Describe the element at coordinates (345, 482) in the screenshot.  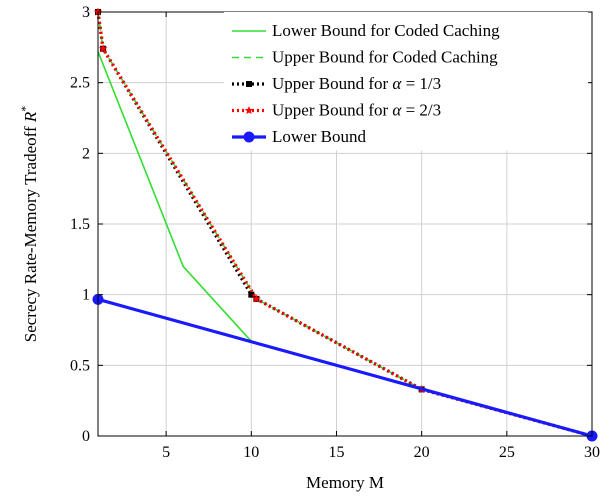
I see `x-axis-label: Memory M` at that location.